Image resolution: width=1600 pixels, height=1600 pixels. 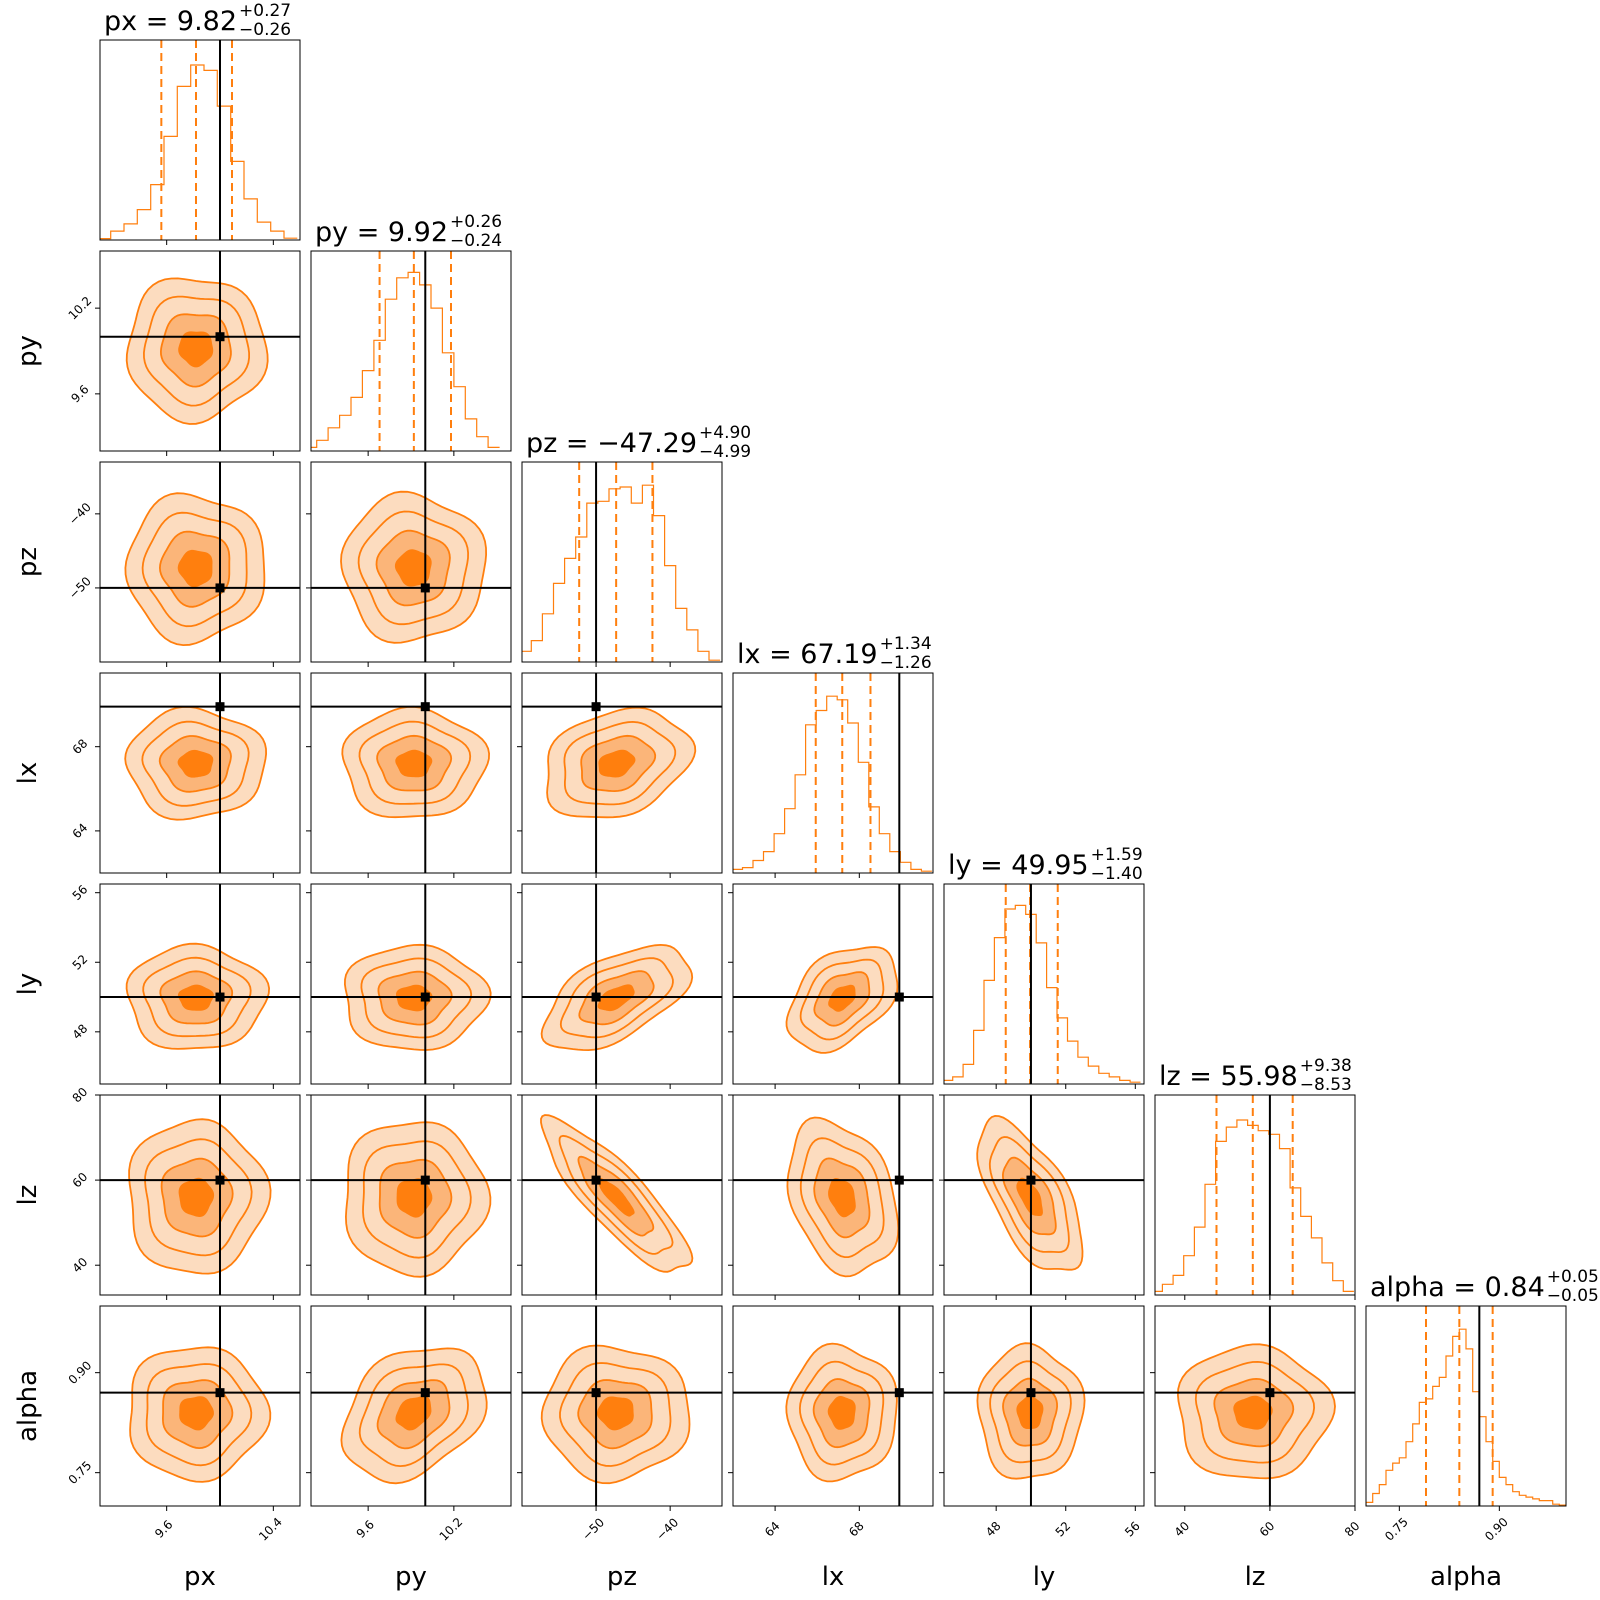 What do you see at coordinates (1117, 855) in the screenshot?
I see `title-plus-ly: +1.59` at bounding box center [1117, 855].